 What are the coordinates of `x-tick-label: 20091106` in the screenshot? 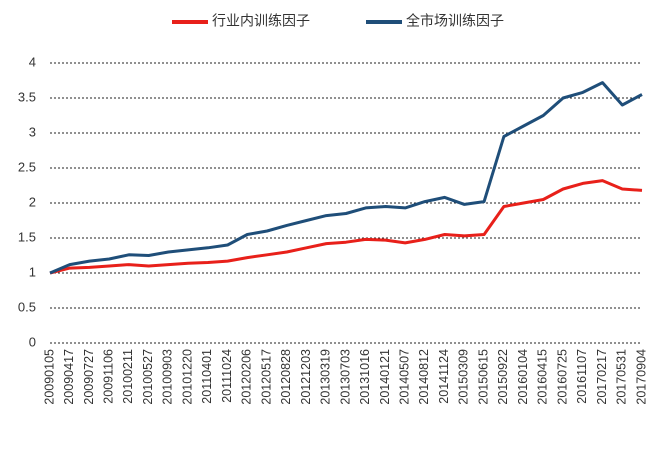 It's located at (108, 376).